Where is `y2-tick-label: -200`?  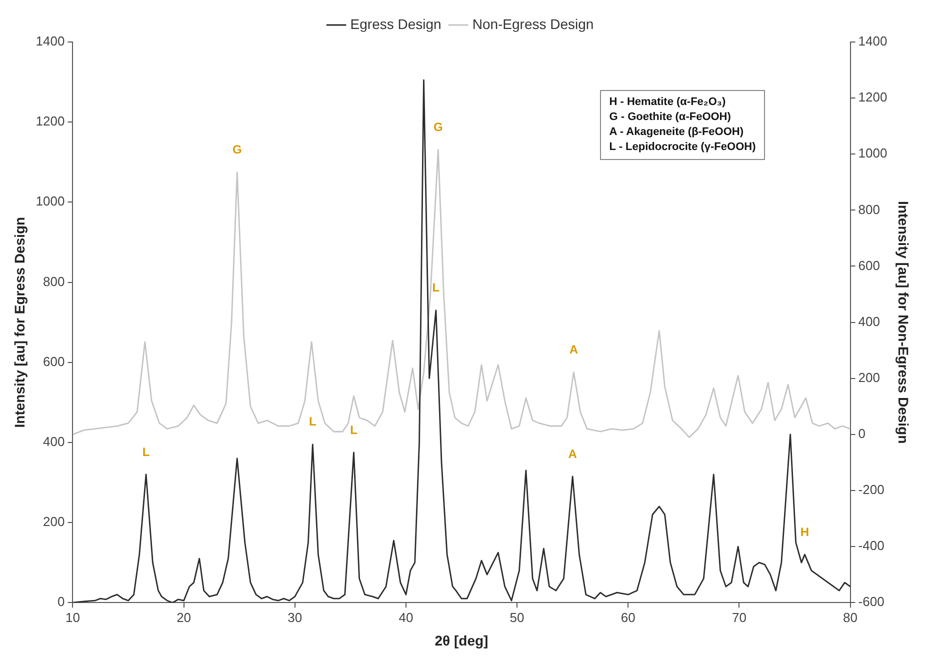
y2-tick-label: -200 is located at coordinates (871, 490).